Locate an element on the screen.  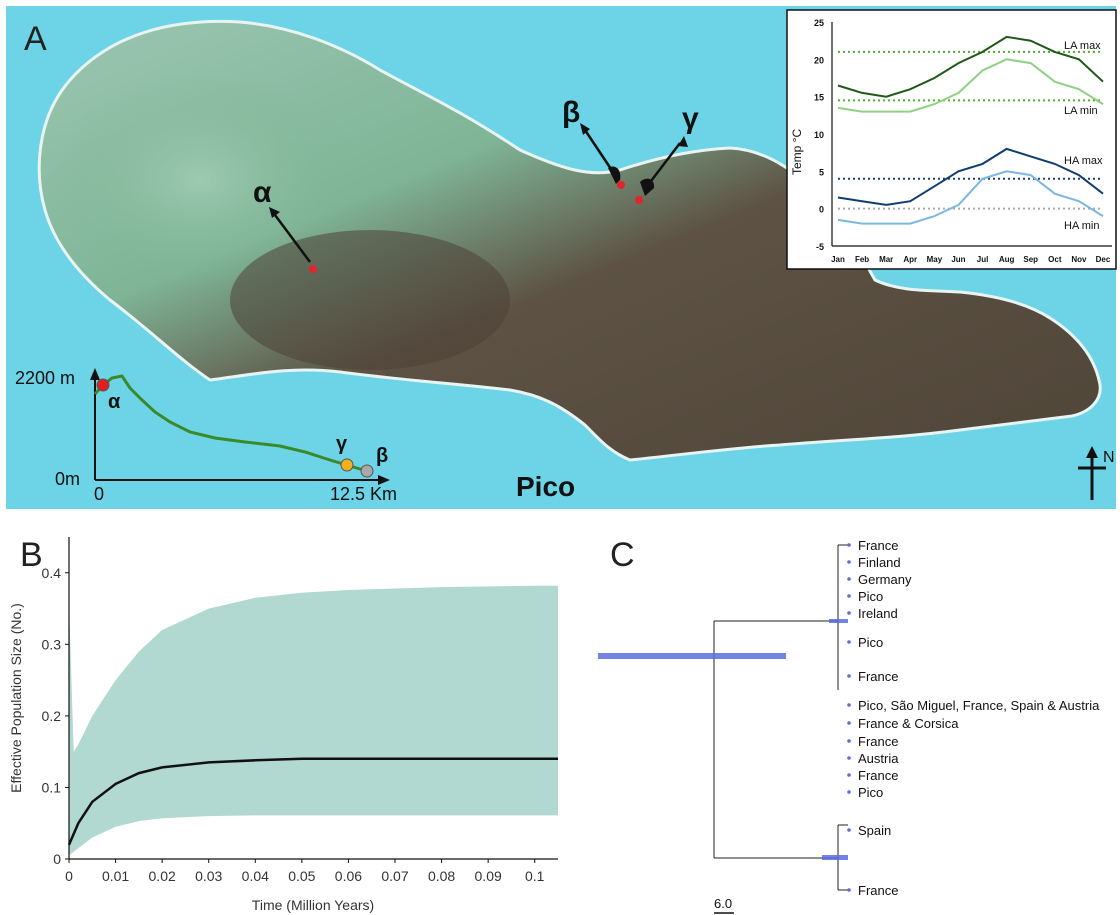
temp-y-ticks: 25 20 15 10 5 0 -5 is located at coordinates (819, 135).